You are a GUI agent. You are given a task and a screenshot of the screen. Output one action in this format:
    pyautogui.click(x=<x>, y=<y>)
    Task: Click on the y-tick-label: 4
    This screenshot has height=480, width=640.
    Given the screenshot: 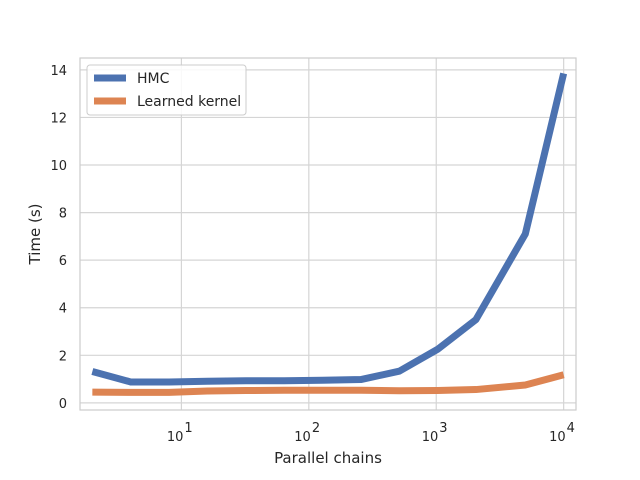 What is the action you would take?
    pyautogui.click(x=63, y=309)
    